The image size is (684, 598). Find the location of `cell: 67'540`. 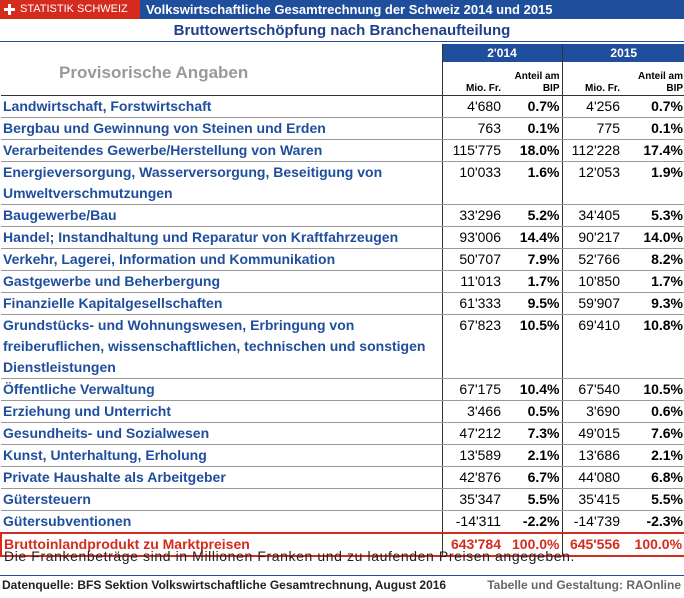

cell: 67'540 is located at coordinates (591, 389).